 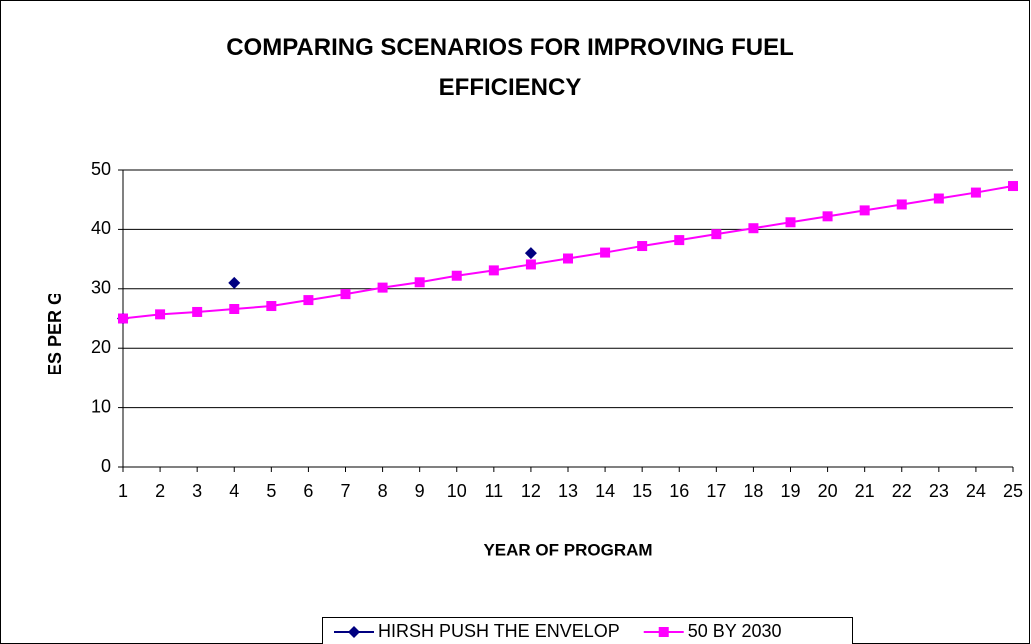 What do you see at coordinates (101, 169) in the screenshot?
I see `y-tick-label: 50` at bounding box center [101, 169].